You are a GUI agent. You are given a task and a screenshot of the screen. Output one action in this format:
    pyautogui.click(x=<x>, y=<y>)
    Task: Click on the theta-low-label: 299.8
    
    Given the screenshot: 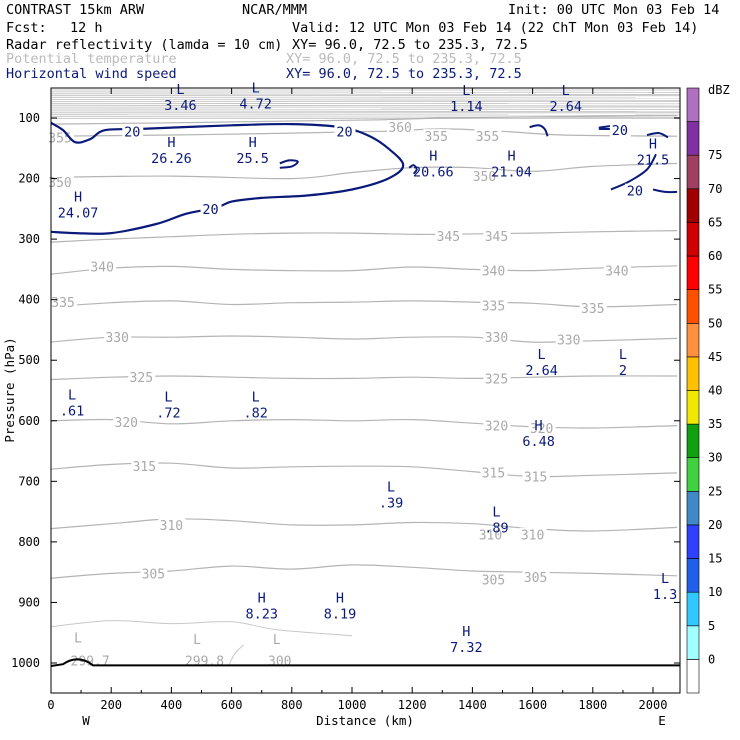 What is the action you would take?
    pyautogui.click(x=204, y=662)
    